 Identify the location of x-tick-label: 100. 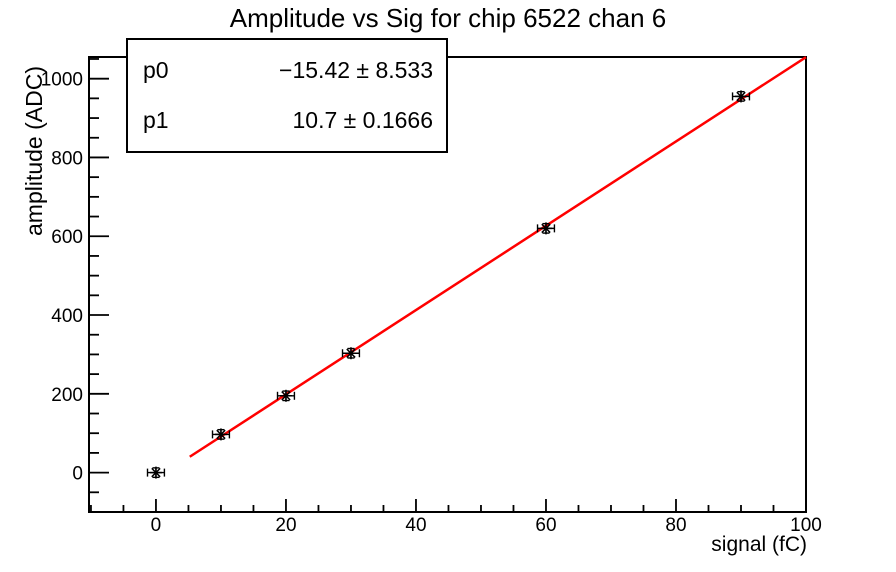
(806, 525).